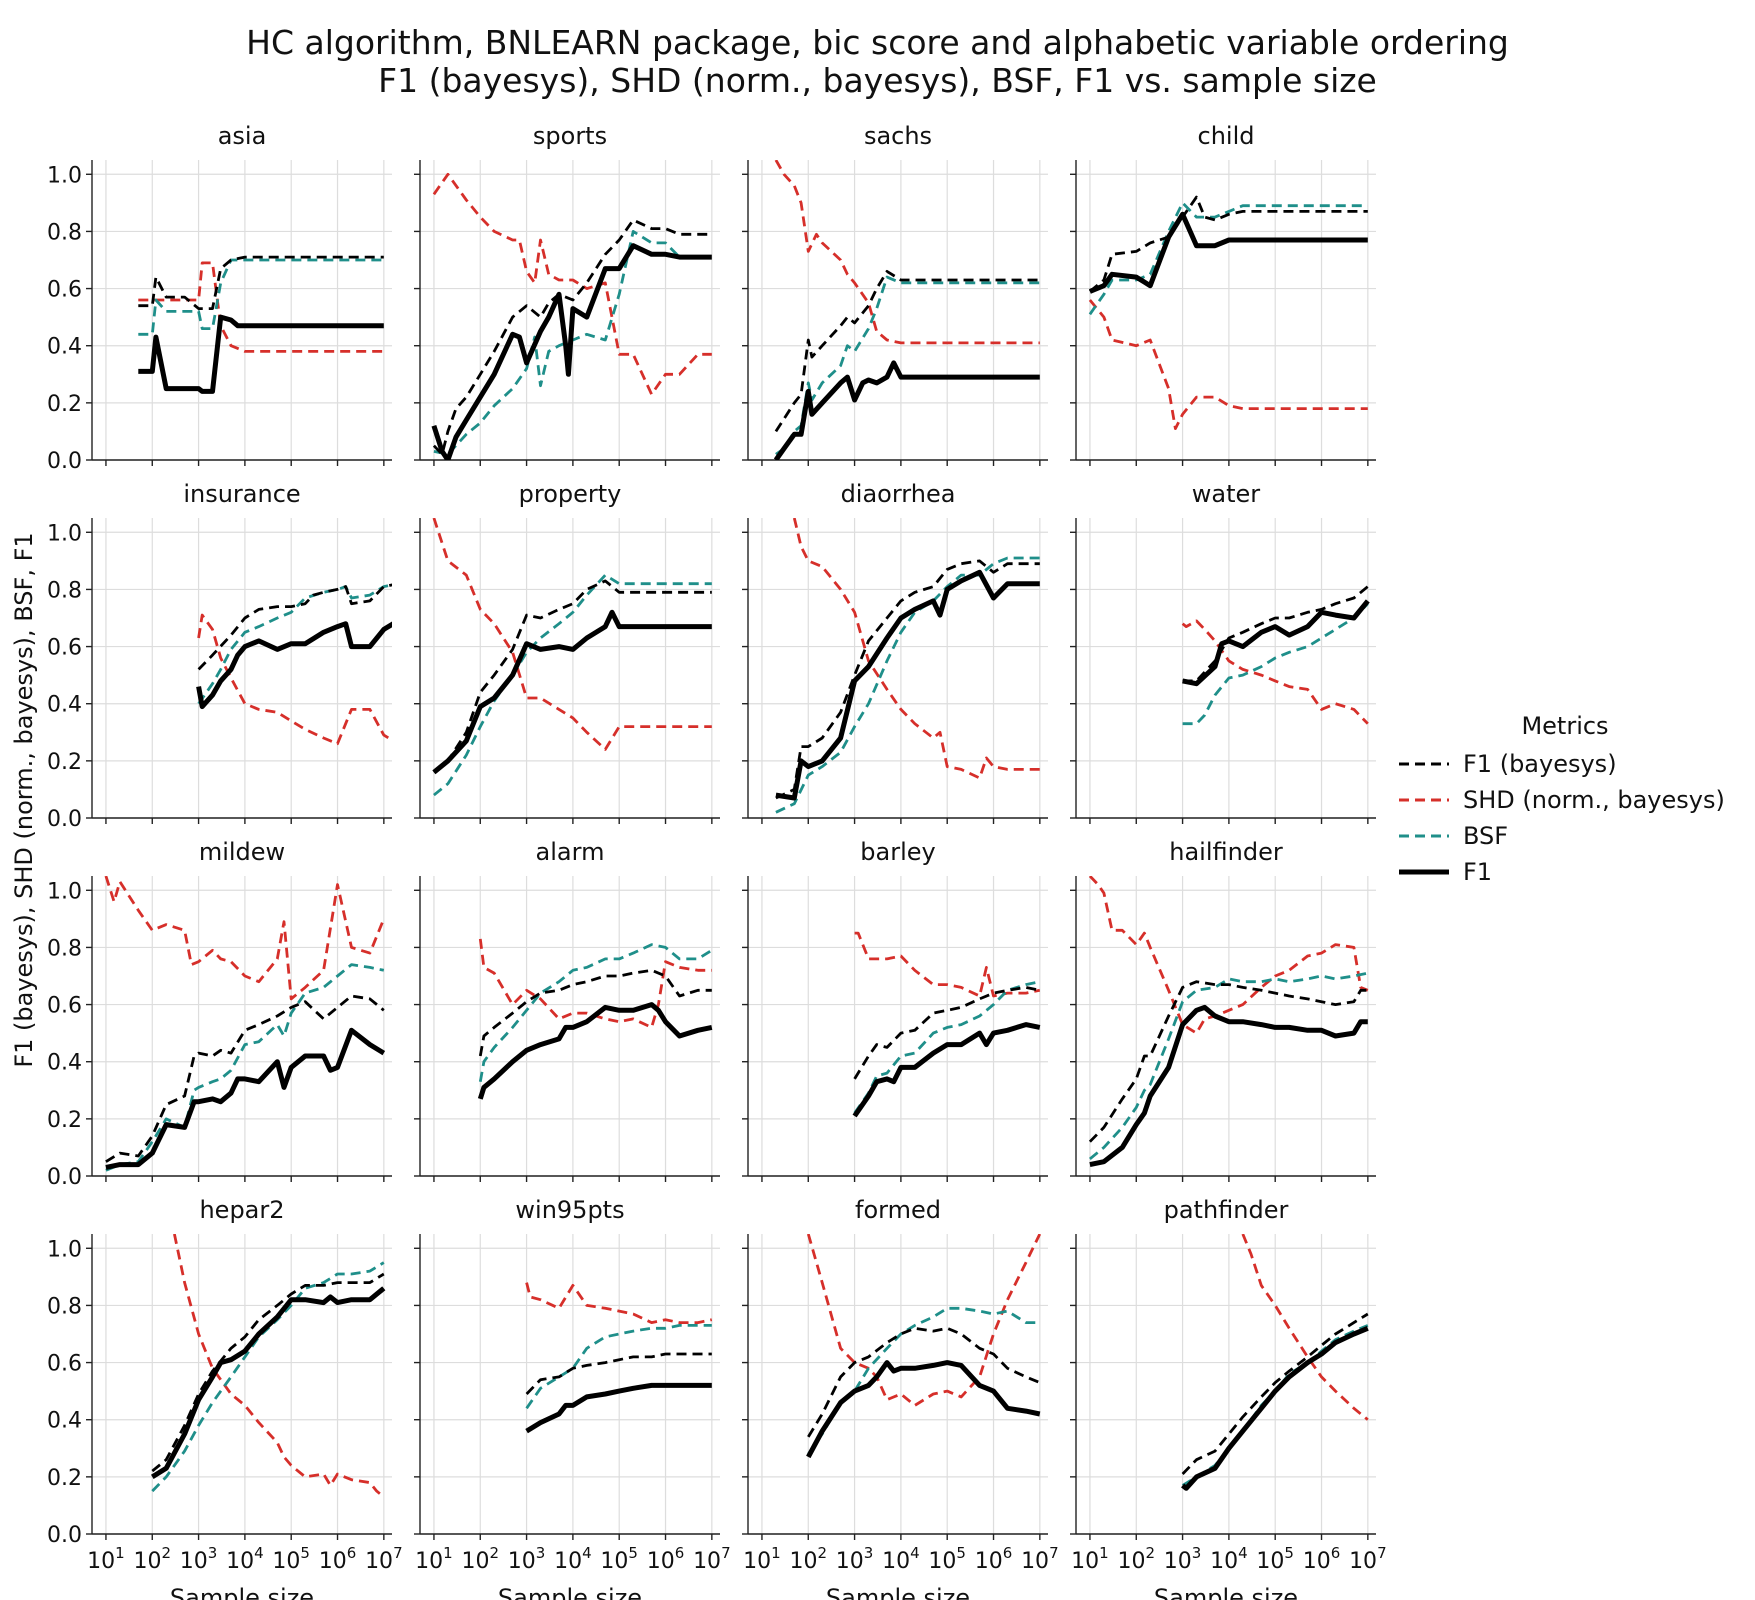 This screenshot has height=1600, width=1755. I want to click on series-shd-asia, so click(261, 307).